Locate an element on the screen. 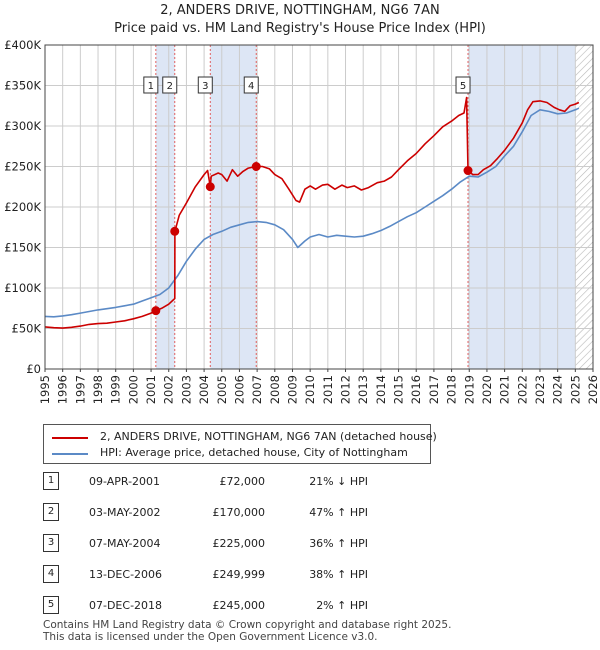 The width and height of the screenshot is (600, 650). transaction-number: 5 is located at coordinates (51, 605).